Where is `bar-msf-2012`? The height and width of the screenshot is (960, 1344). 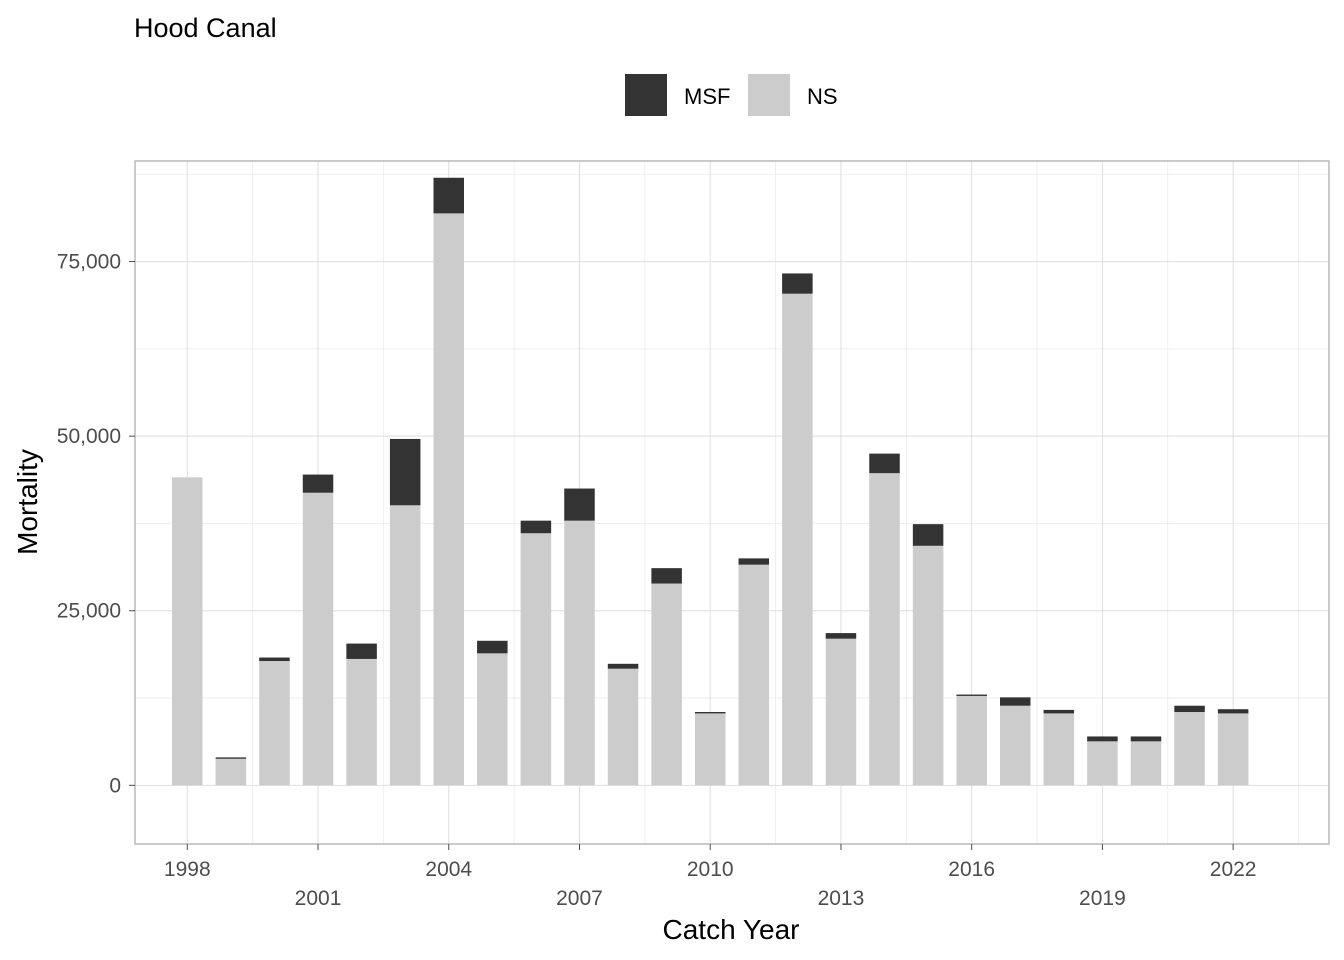 bar-msf-2012 is located at coordinates (797, 283).